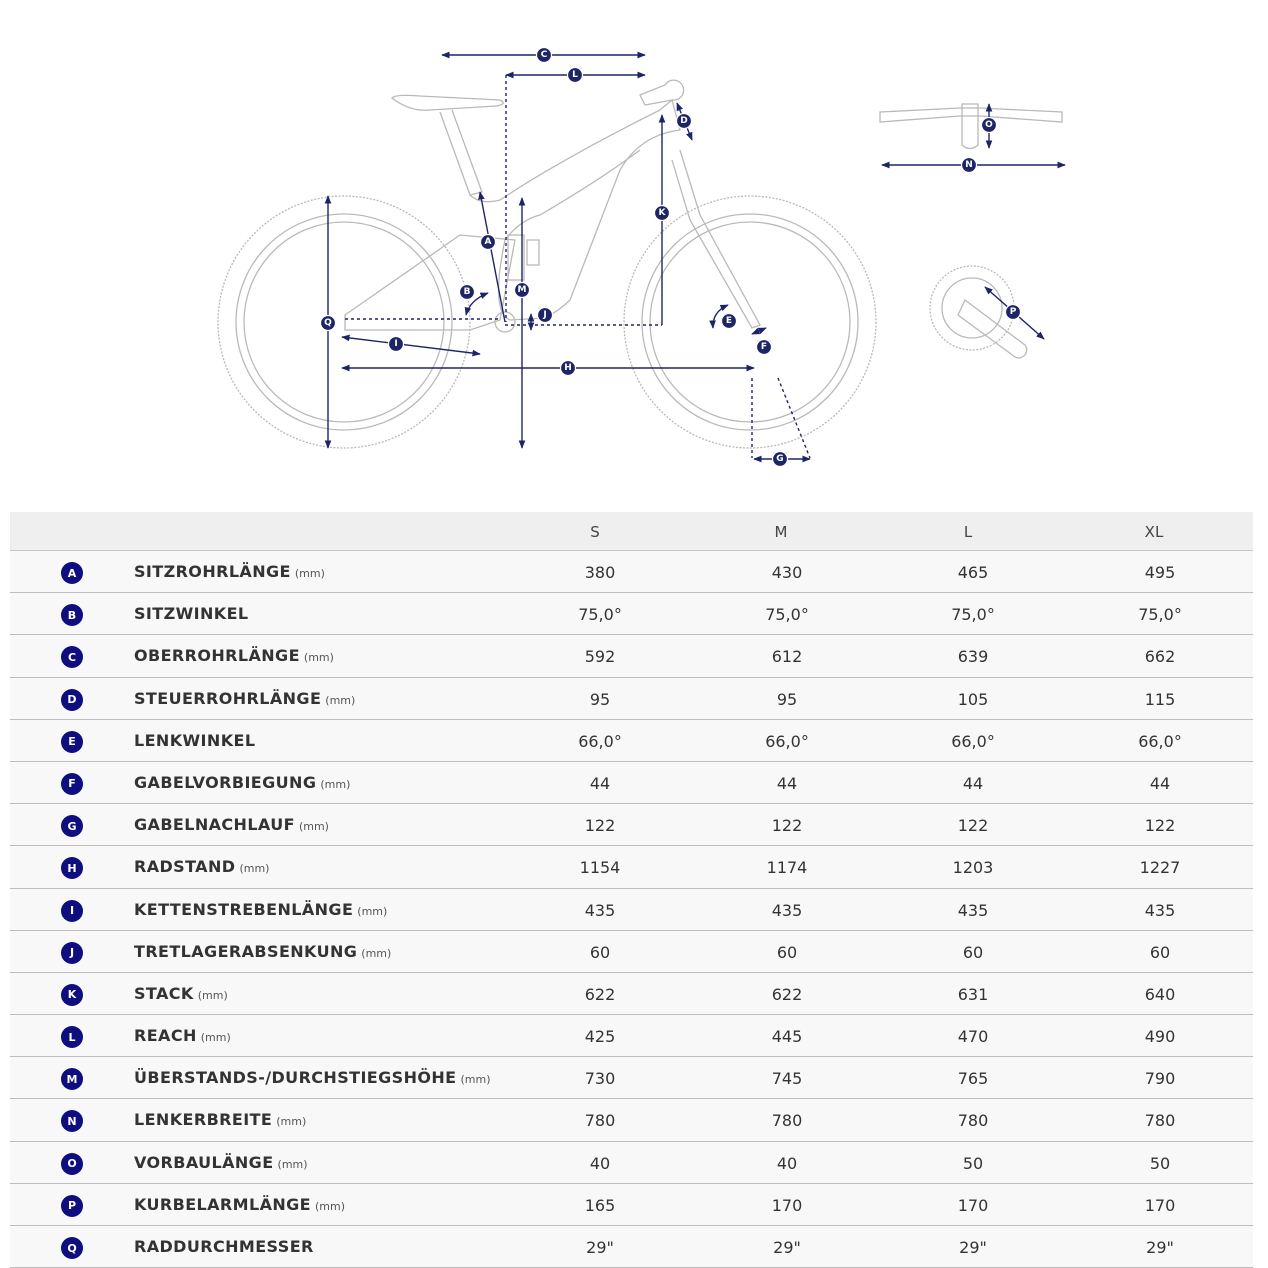  I want to click on letter-badge: B, so click(72, 615).